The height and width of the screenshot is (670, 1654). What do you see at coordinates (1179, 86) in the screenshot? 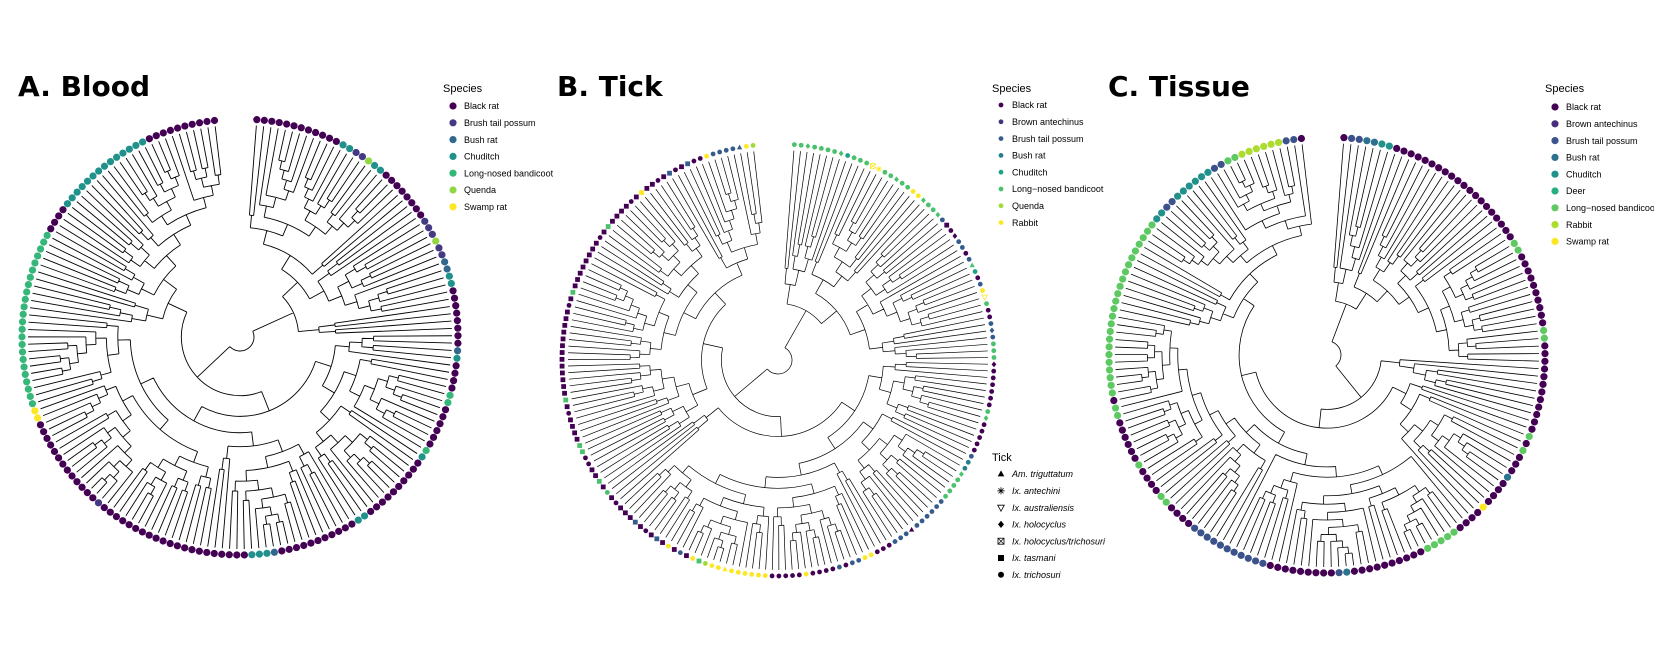
I see `panel-title: C. Tissue` at bounding box center [1179, 86].